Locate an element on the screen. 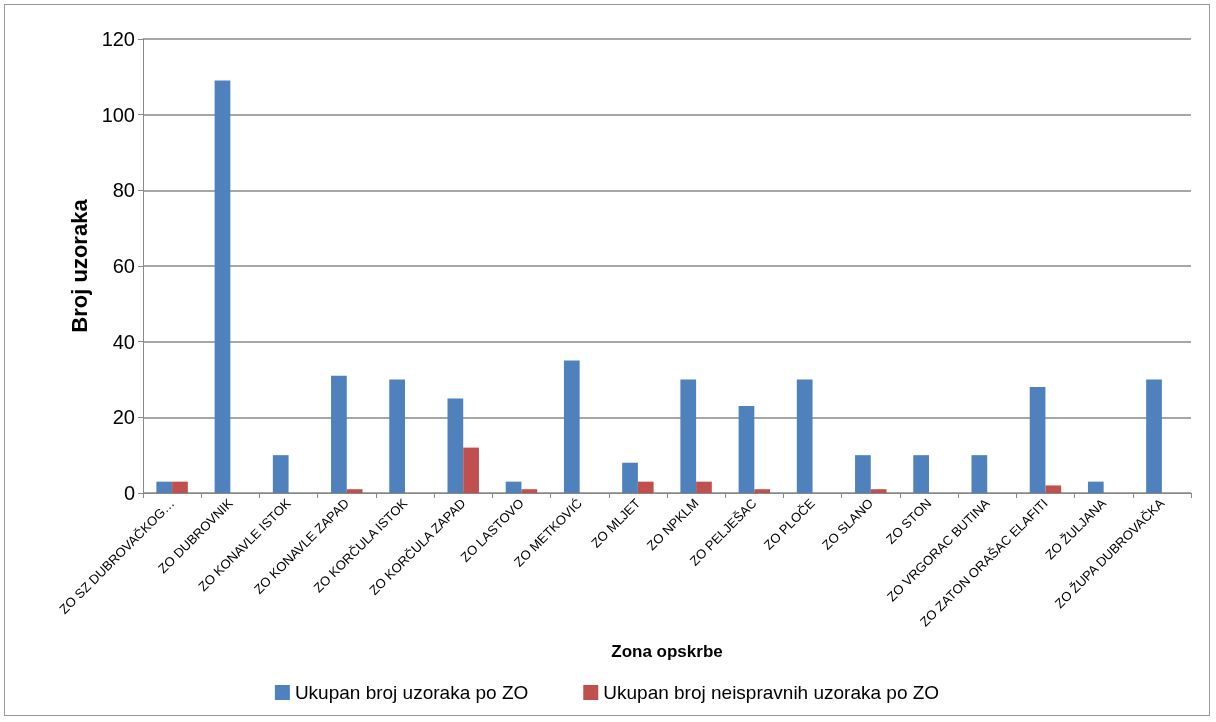 This screenshot has width=1216, height=722. y-tick-label: 80 is located at coordinates (123, 190).